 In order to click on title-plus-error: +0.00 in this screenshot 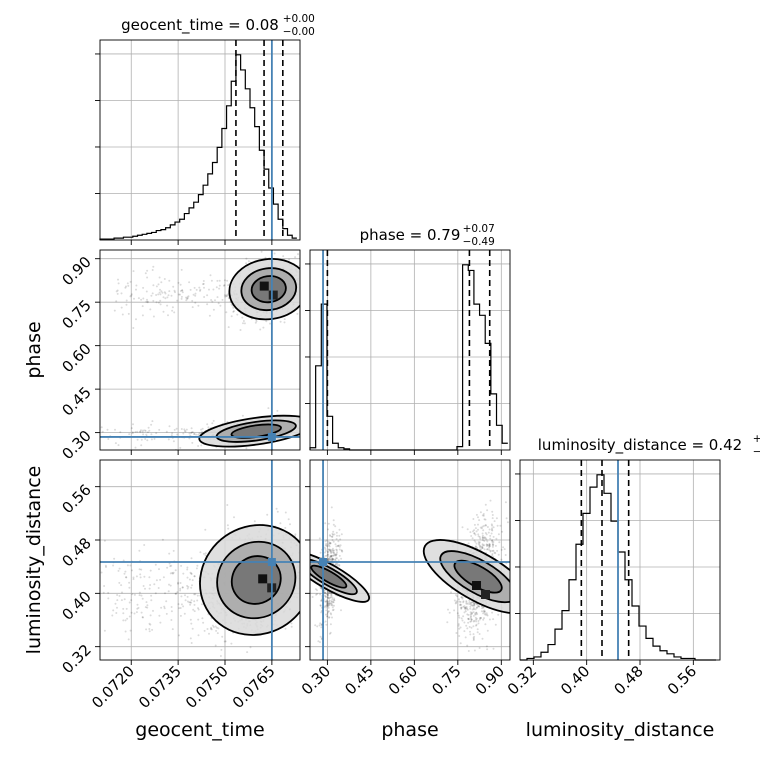, I will do `click(299, 19)`.